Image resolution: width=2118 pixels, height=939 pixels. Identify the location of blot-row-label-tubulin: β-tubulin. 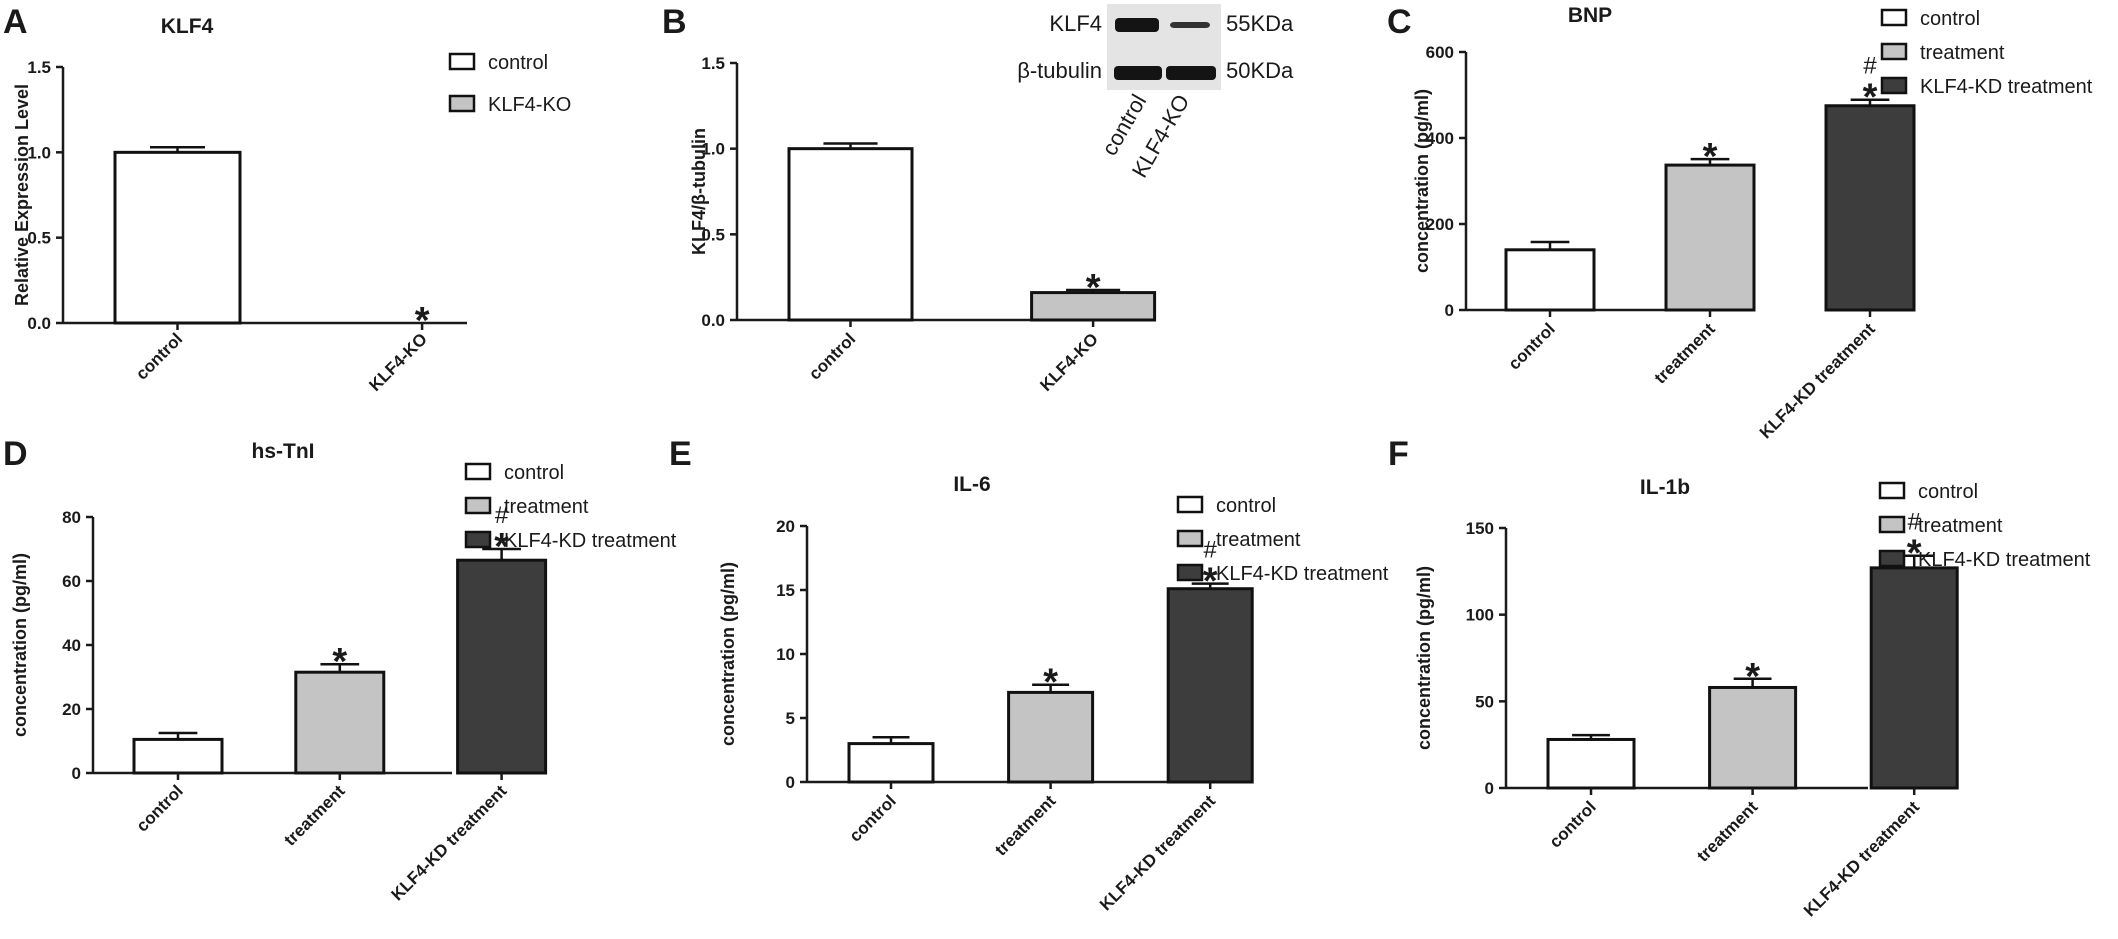
(1059, 70).